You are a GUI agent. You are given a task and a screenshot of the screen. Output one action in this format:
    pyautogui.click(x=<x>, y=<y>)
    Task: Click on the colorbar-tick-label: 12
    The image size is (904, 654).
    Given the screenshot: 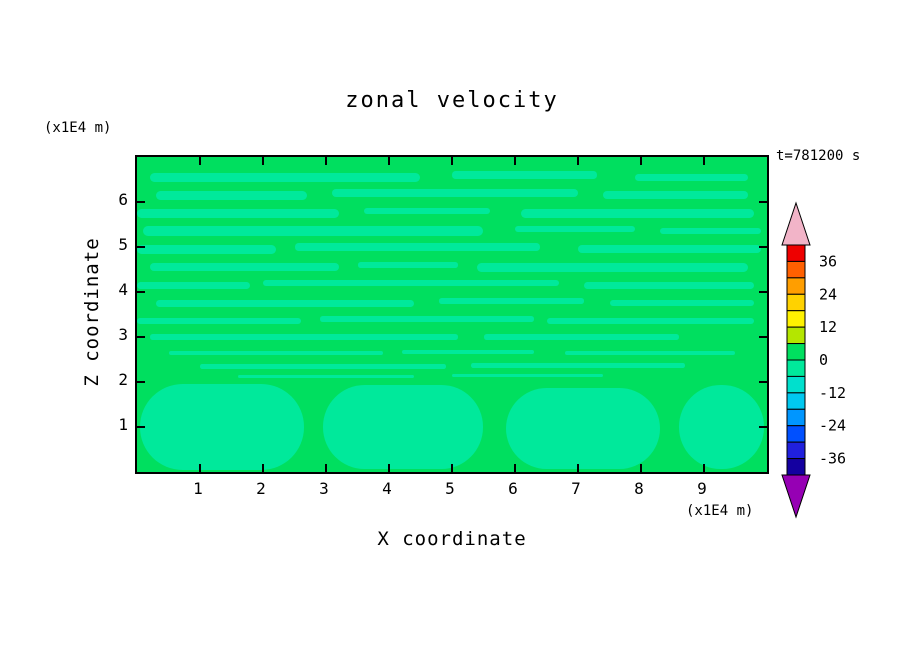 What is the action you would take?
    pyautogui.click(x=828, y=327)
    